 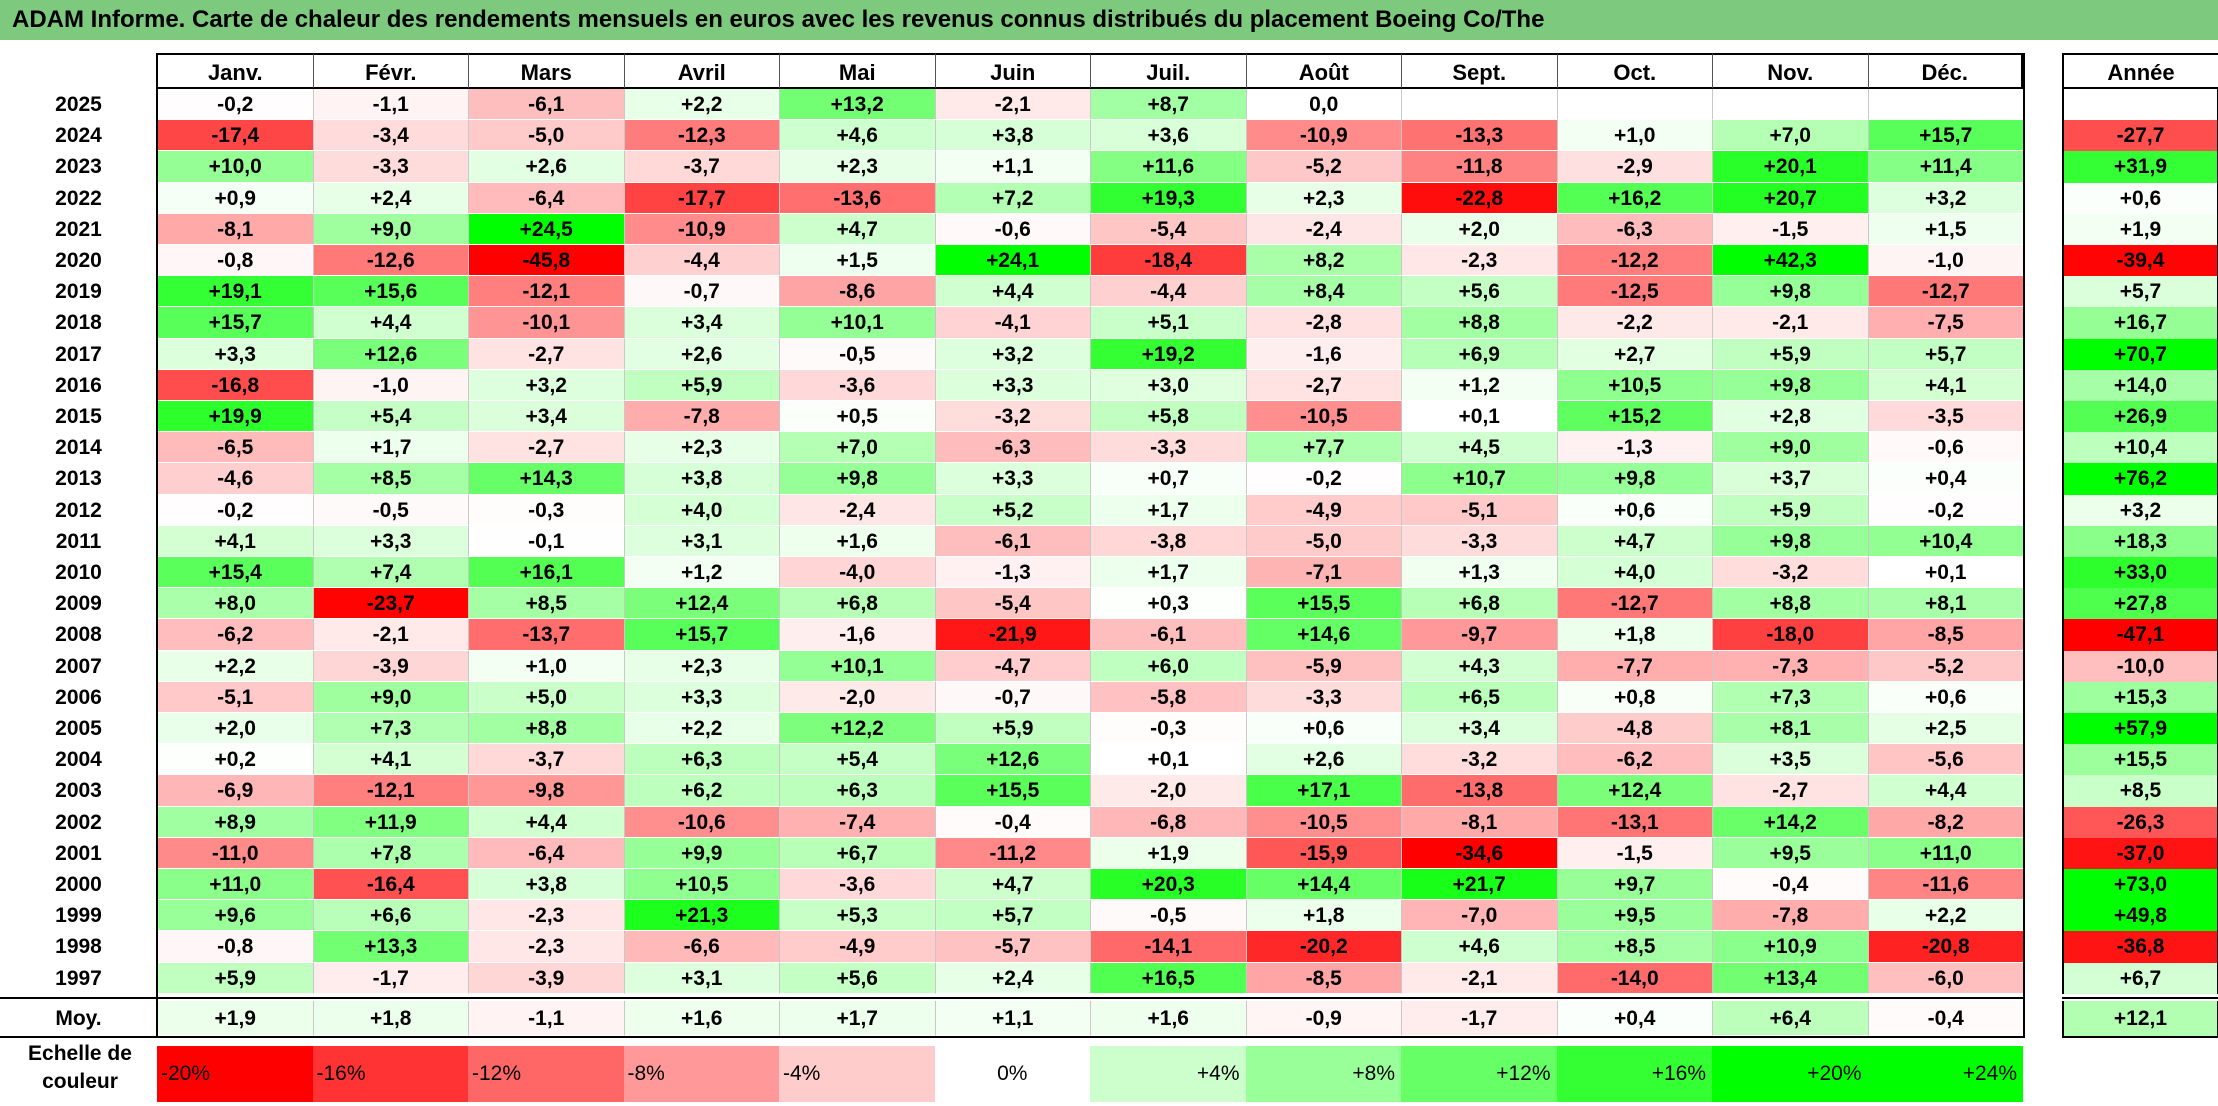 I want to click on heatmap-cell: +0,6, so click(x=1323, y=729).